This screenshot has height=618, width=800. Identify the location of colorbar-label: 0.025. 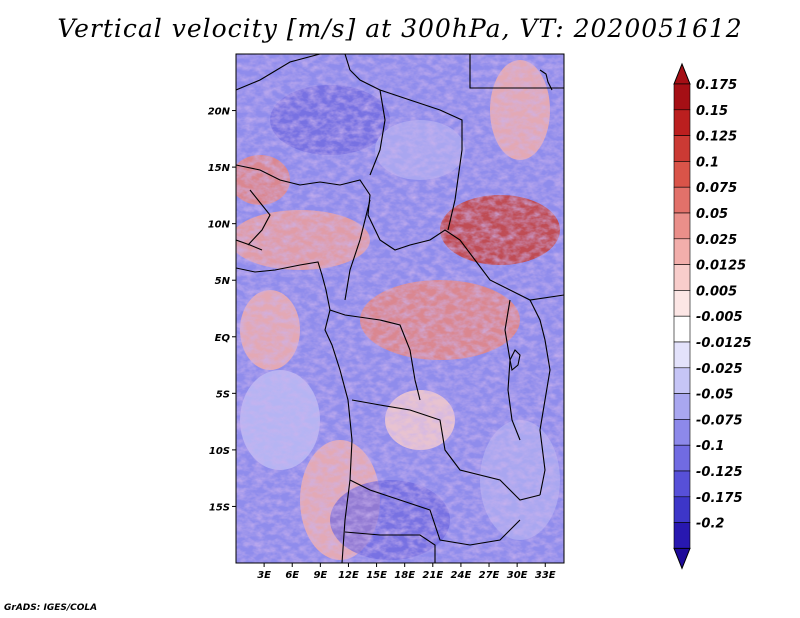
(716, 240).